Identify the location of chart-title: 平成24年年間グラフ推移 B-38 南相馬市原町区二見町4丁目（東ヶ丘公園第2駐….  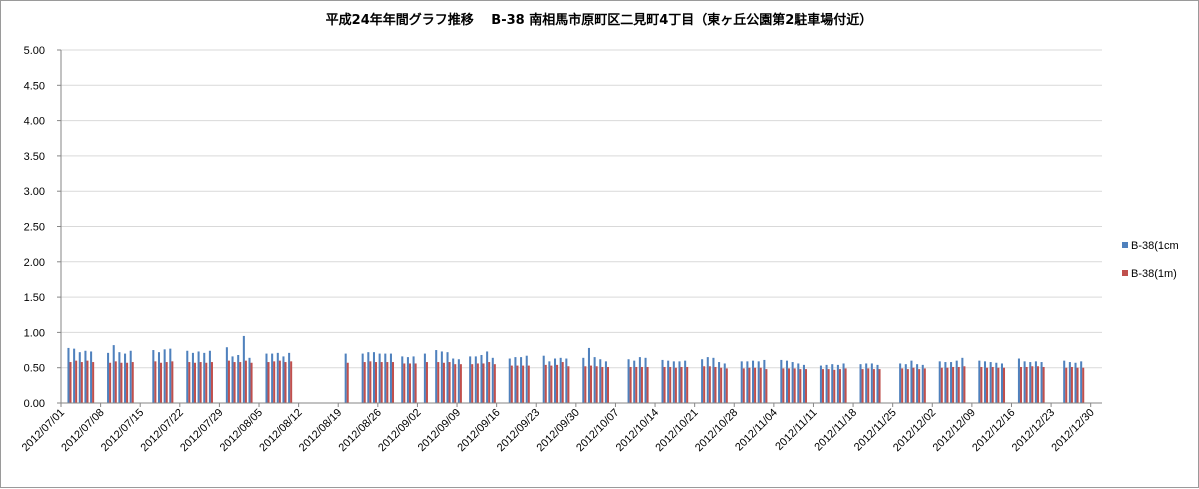
(599, 20).